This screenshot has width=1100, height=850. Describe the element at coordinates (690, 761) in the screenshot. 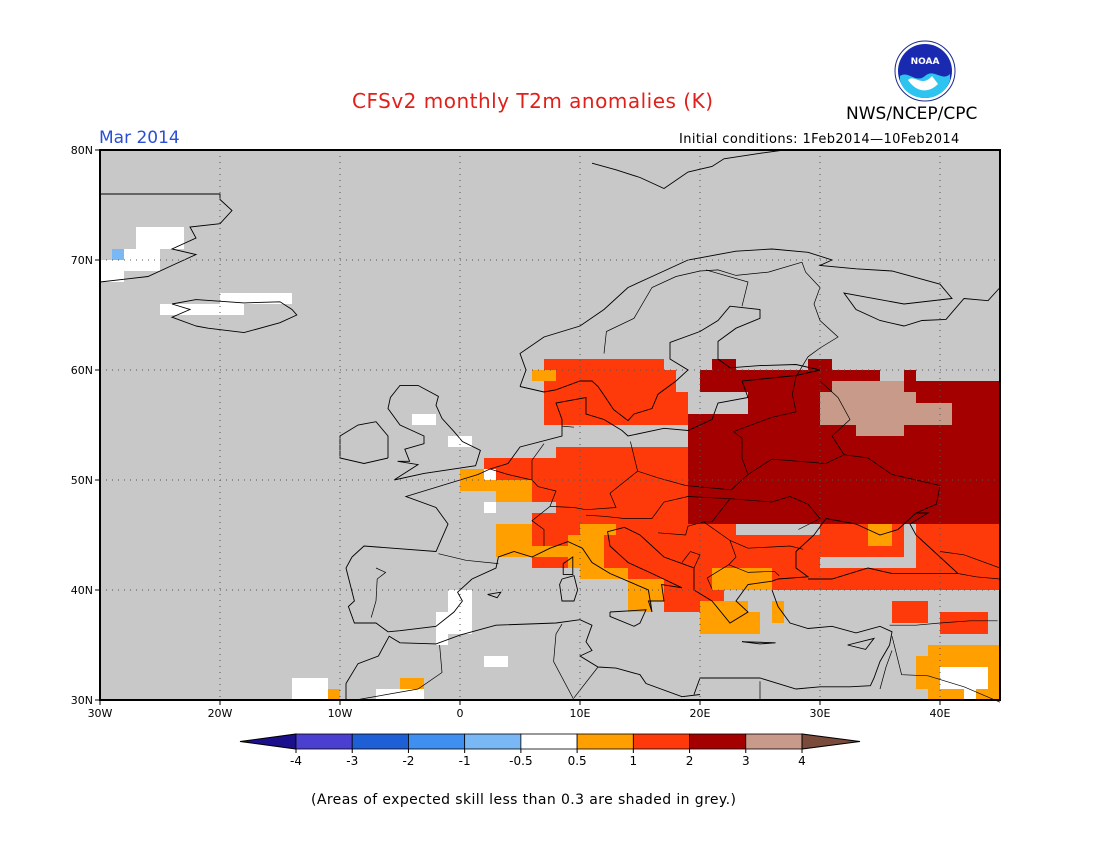

I see `colorbar-label: 2` at that location.